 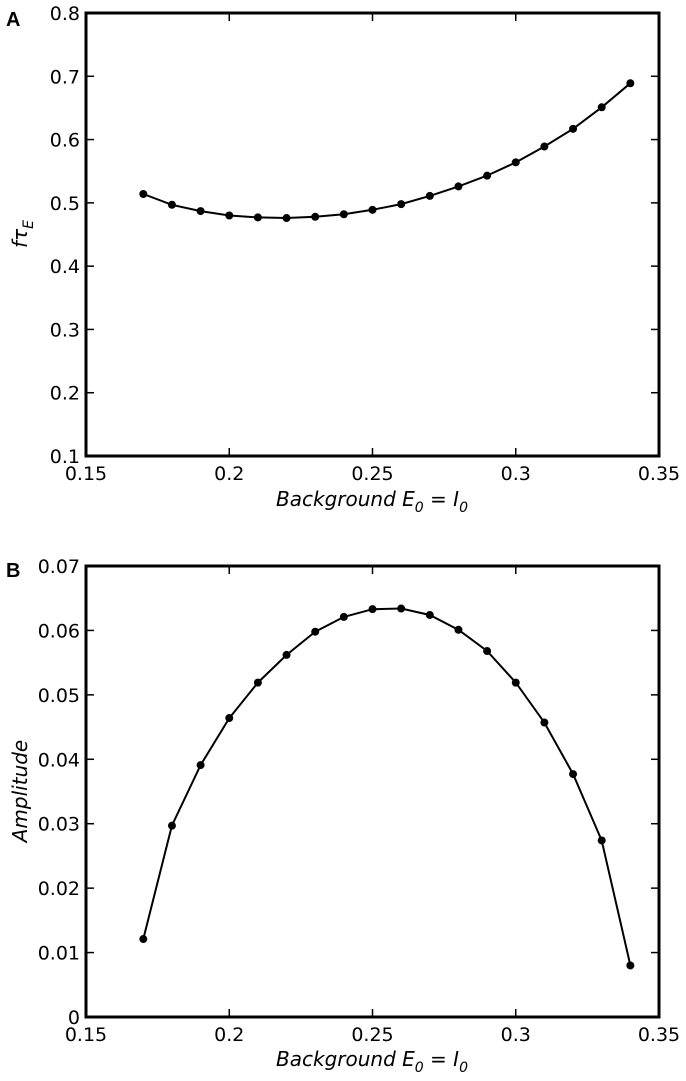 What do you see at coordinates (419, 1068) in the screenshot?
I see `x-axis-label-b-sub1: 0` at bounding box center [419, 1068].